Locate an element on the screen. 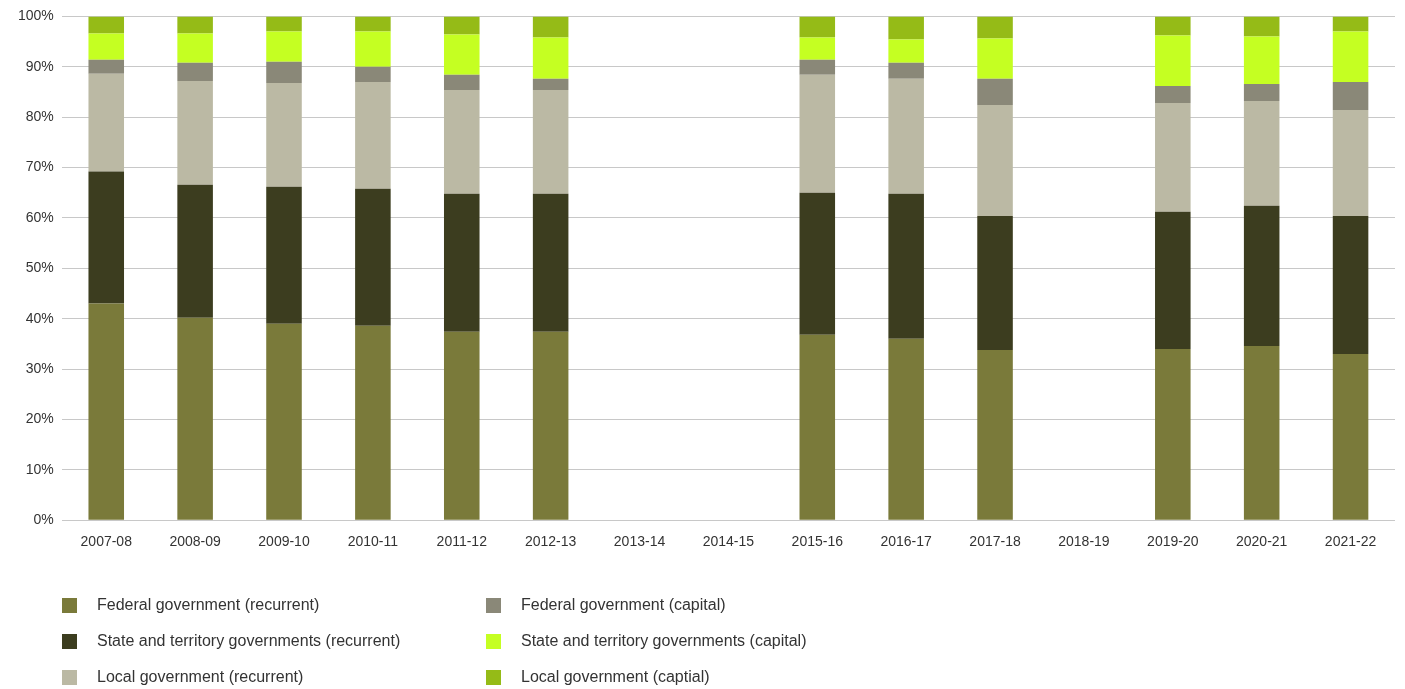 Image resolution: width=1405 pixels, height=689 pixels. legend-label: State and territory governments (recurrent) is located at coordinates (249, 641).